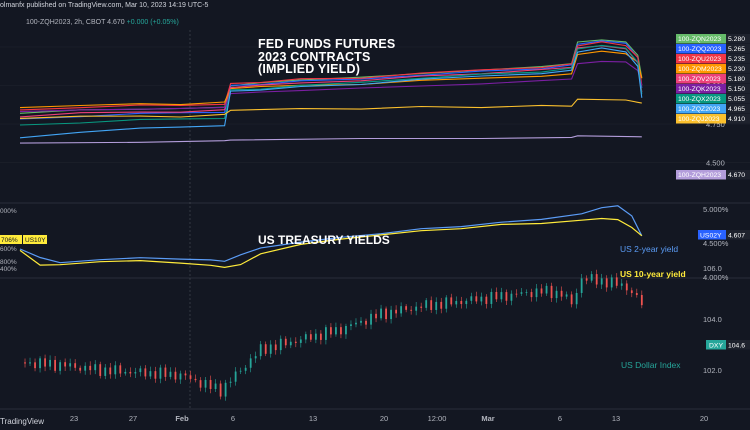  I want to click on us02y-value-box, so click(738, 235).